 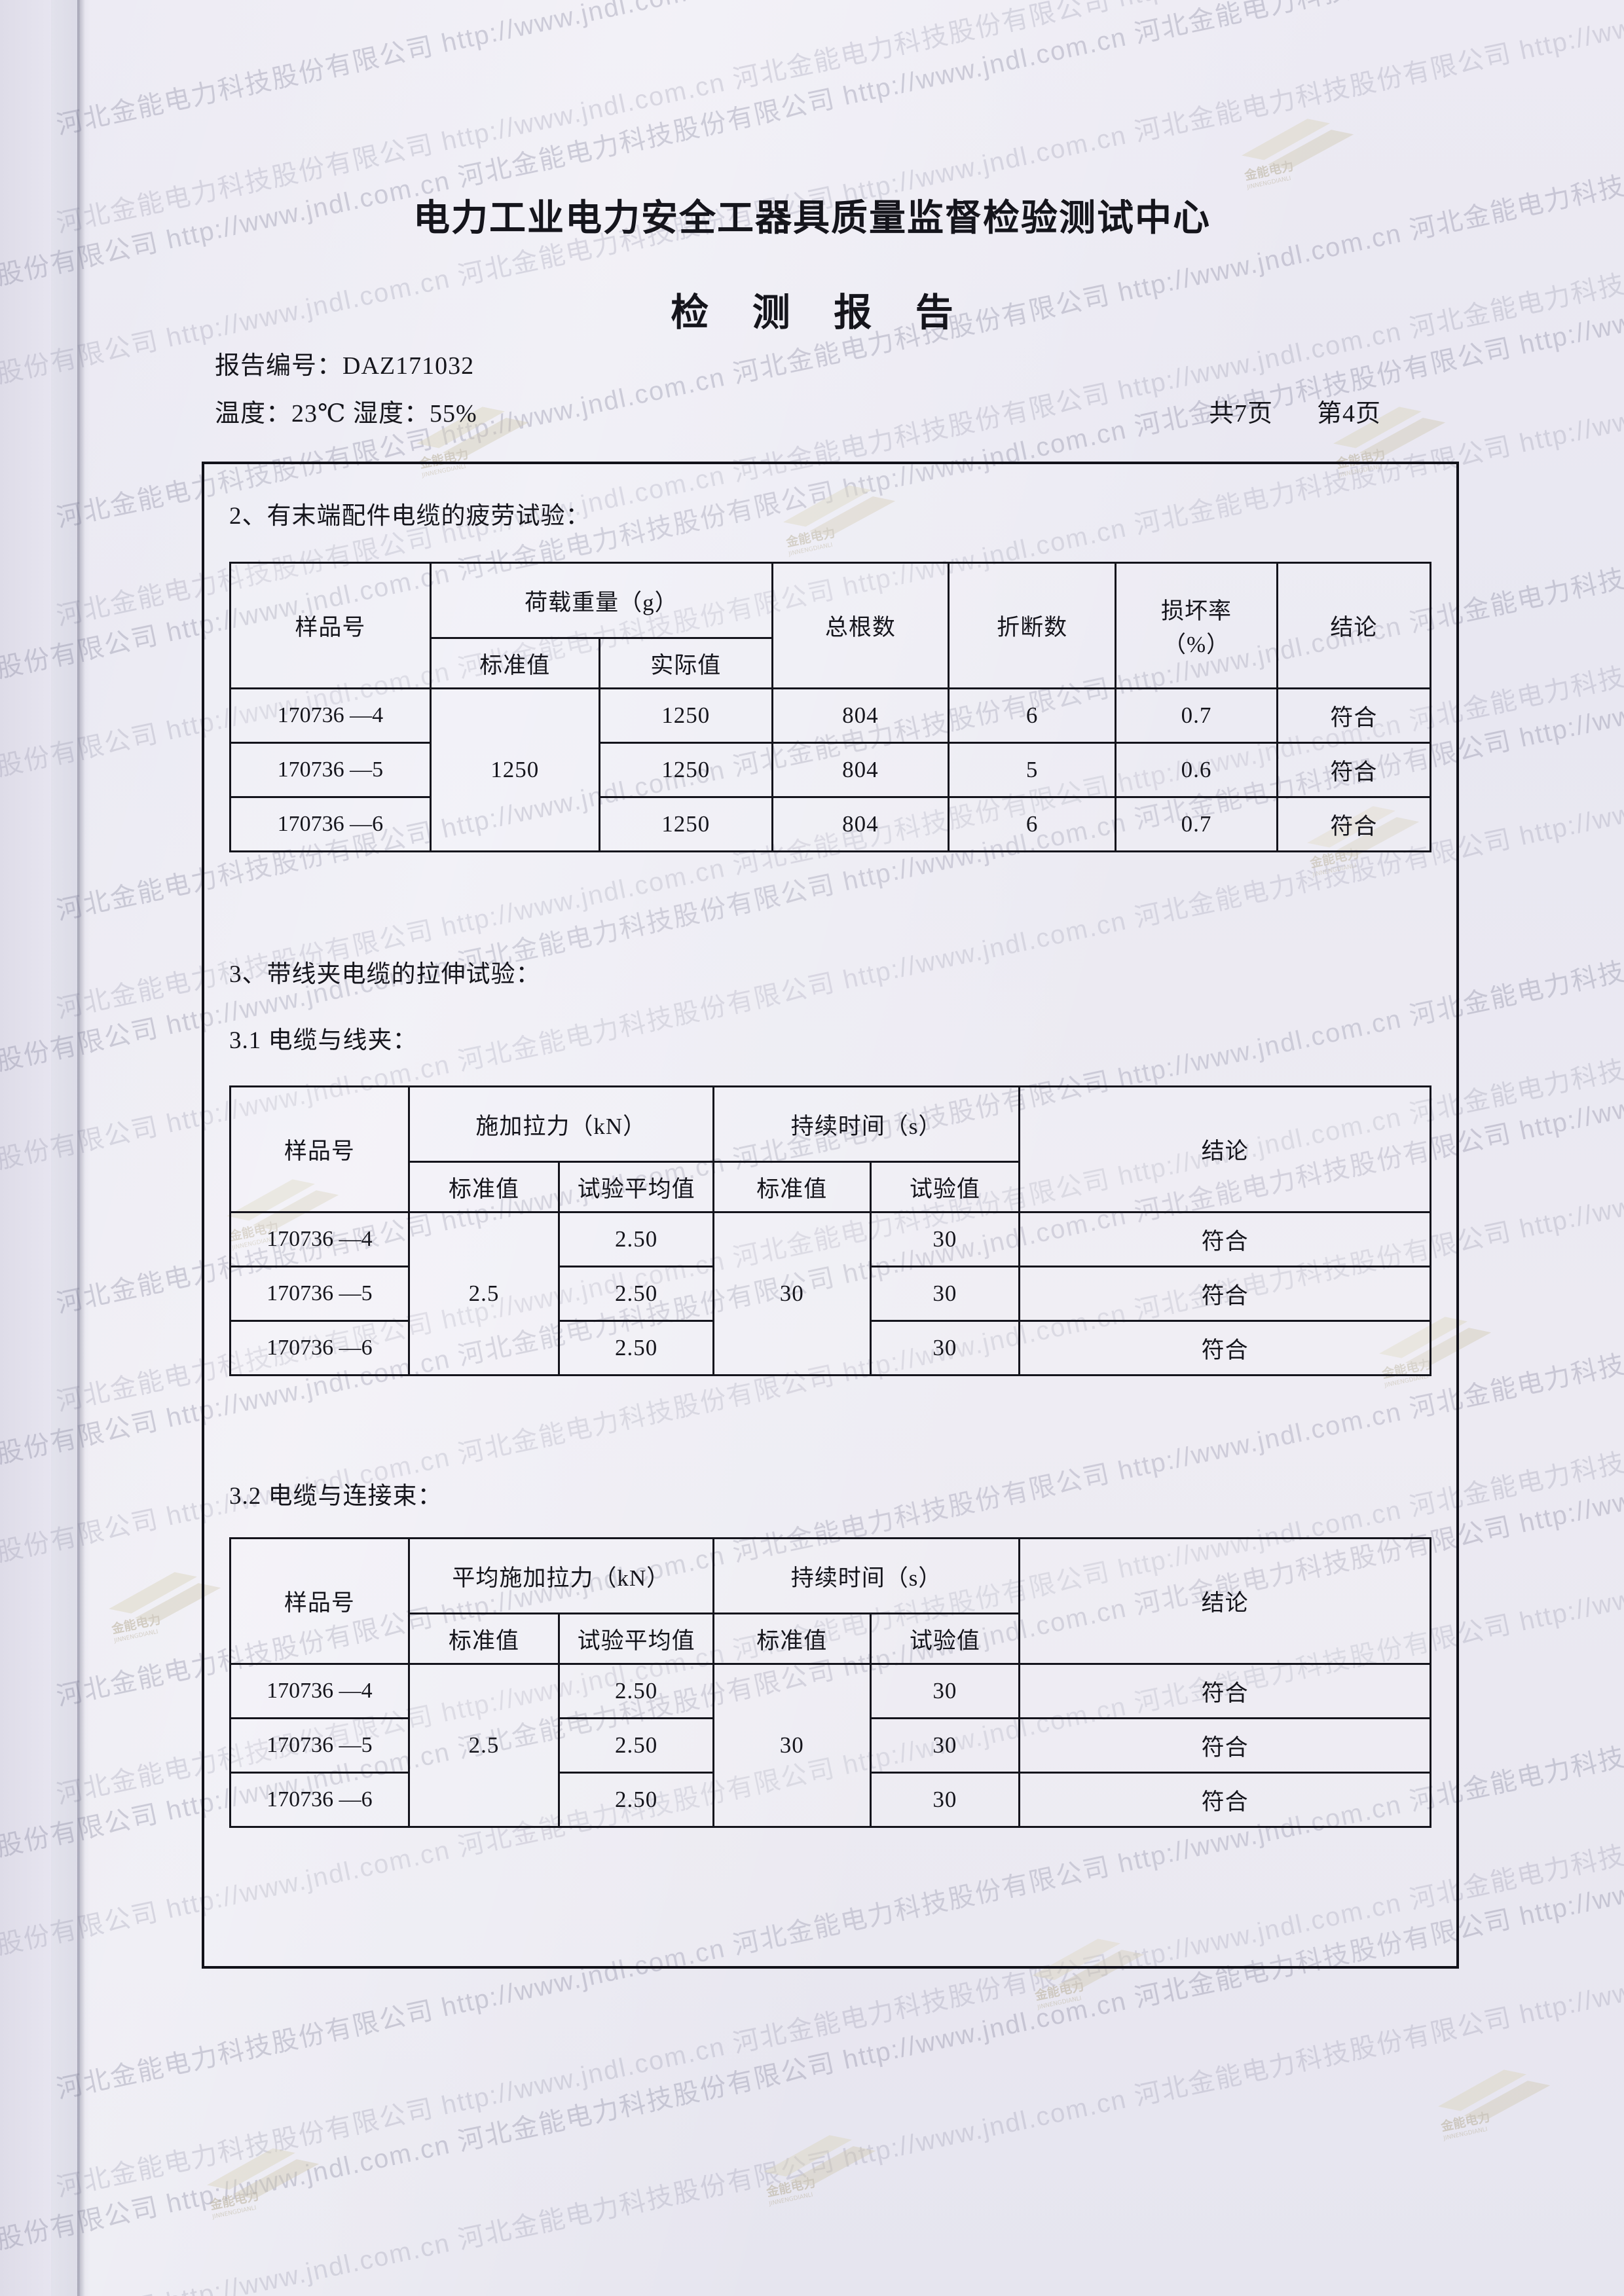 I want to click on report-title: 检 测 报 告, so click(x=820, y=312).